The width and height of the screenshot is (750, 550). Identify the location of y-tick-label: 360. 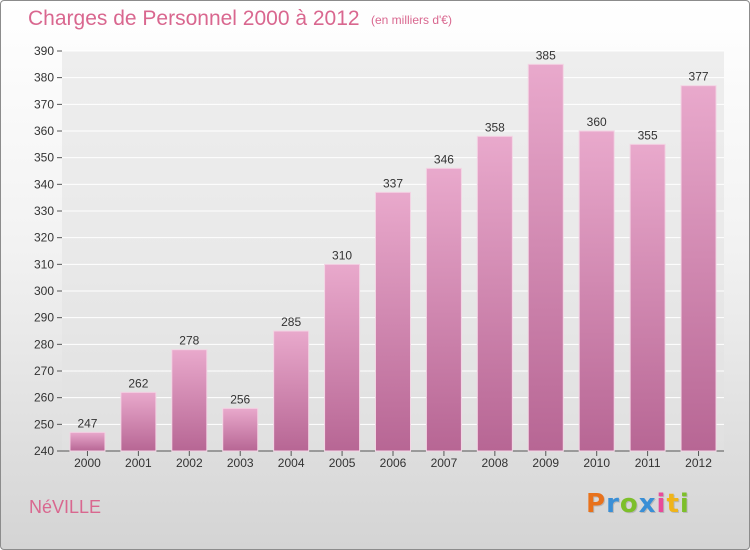
(44, 131).